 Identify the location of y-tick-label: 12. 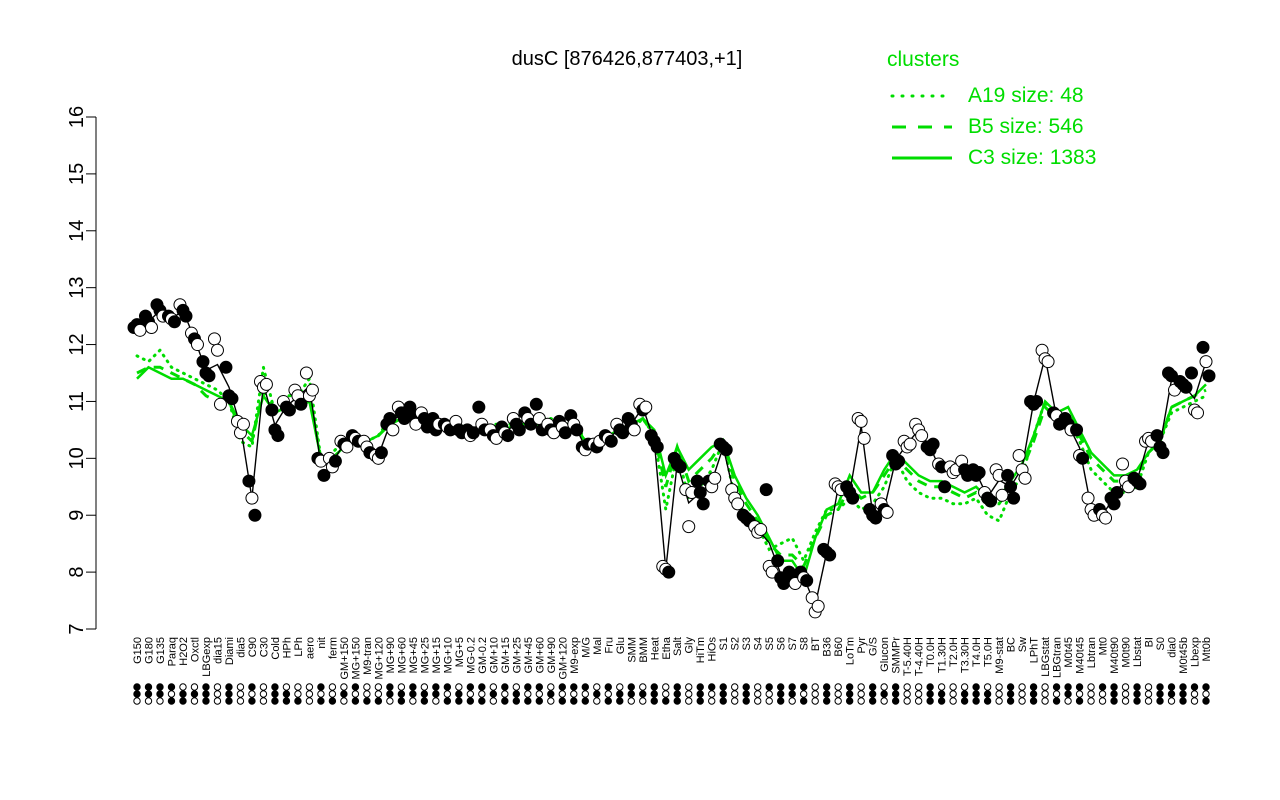
(77, 344).